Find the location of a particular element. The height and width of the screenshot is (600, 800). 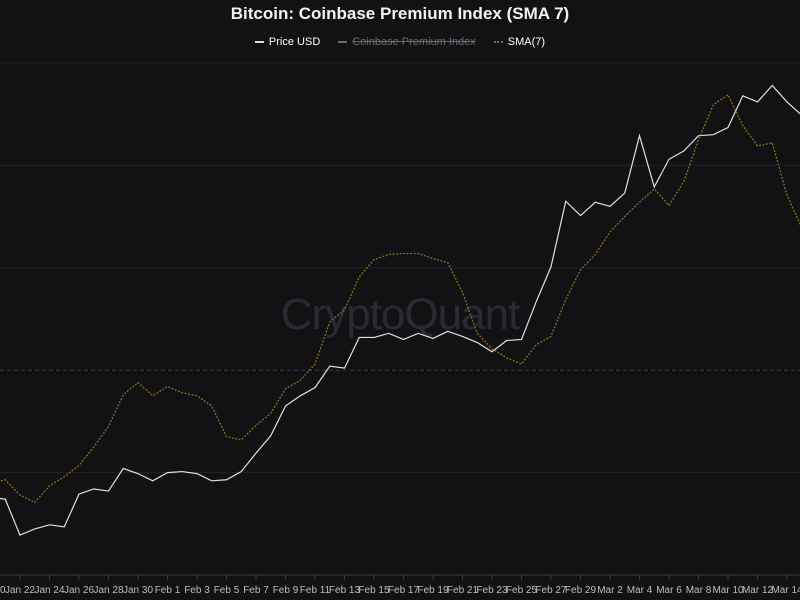

legend-item-coinbase-premium-index: Coinbase Premium Index is located at coordinates (407, 42).